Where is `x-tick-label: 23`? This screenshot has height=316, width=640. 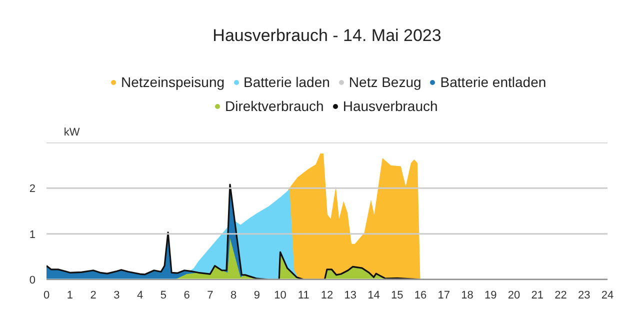
x-tick-label: 23 is located at coordinates (584, 296).